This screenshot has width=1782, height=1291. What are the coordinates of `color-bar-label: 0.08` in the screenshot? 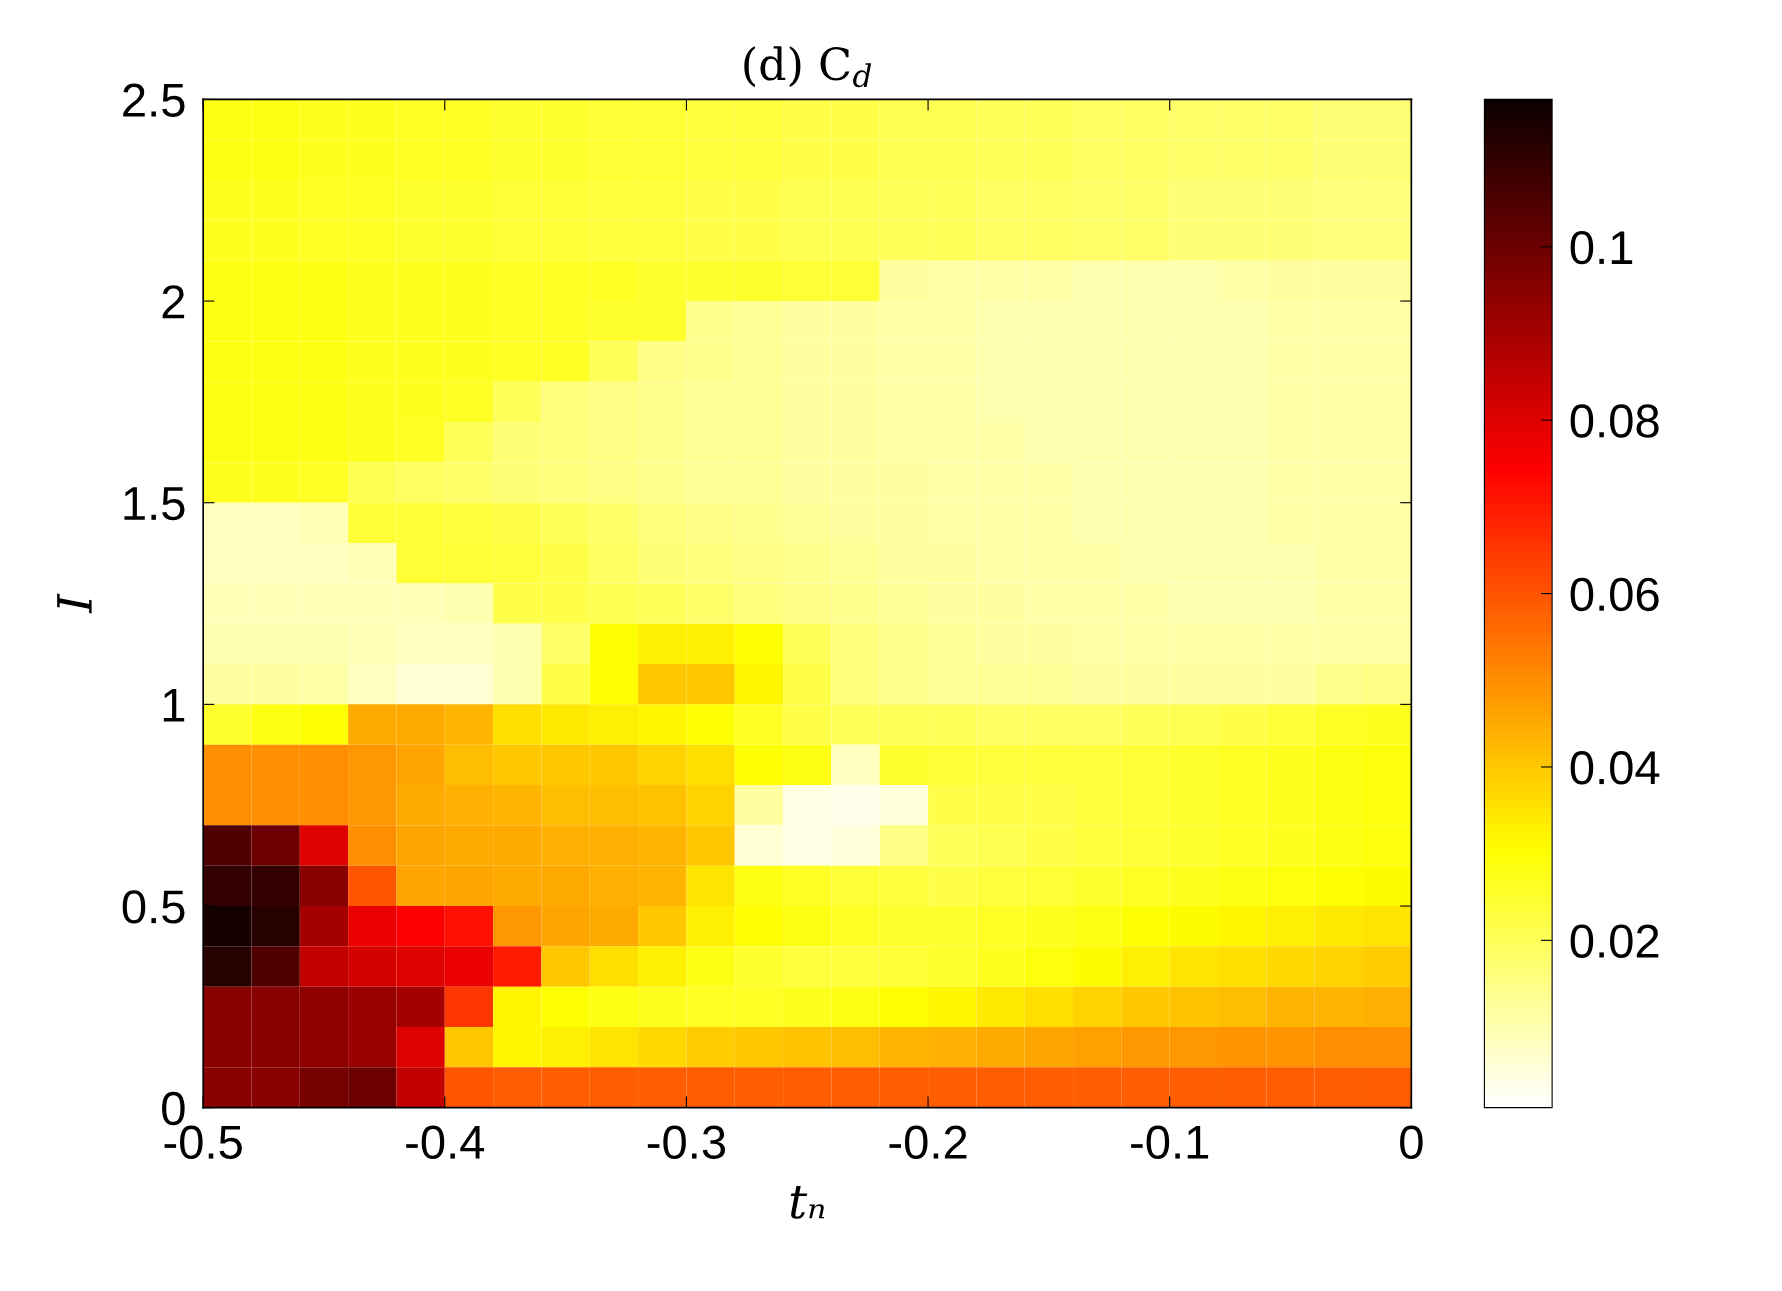 It's located at (1614, 421).